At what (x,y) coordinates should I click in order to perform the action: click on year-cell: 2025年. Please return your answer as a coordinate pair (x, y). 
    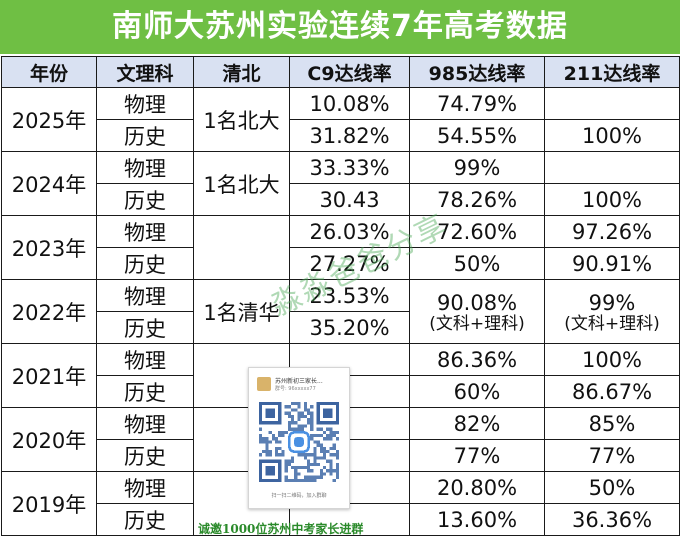
    Looking at the image, I should click on (49, 119).